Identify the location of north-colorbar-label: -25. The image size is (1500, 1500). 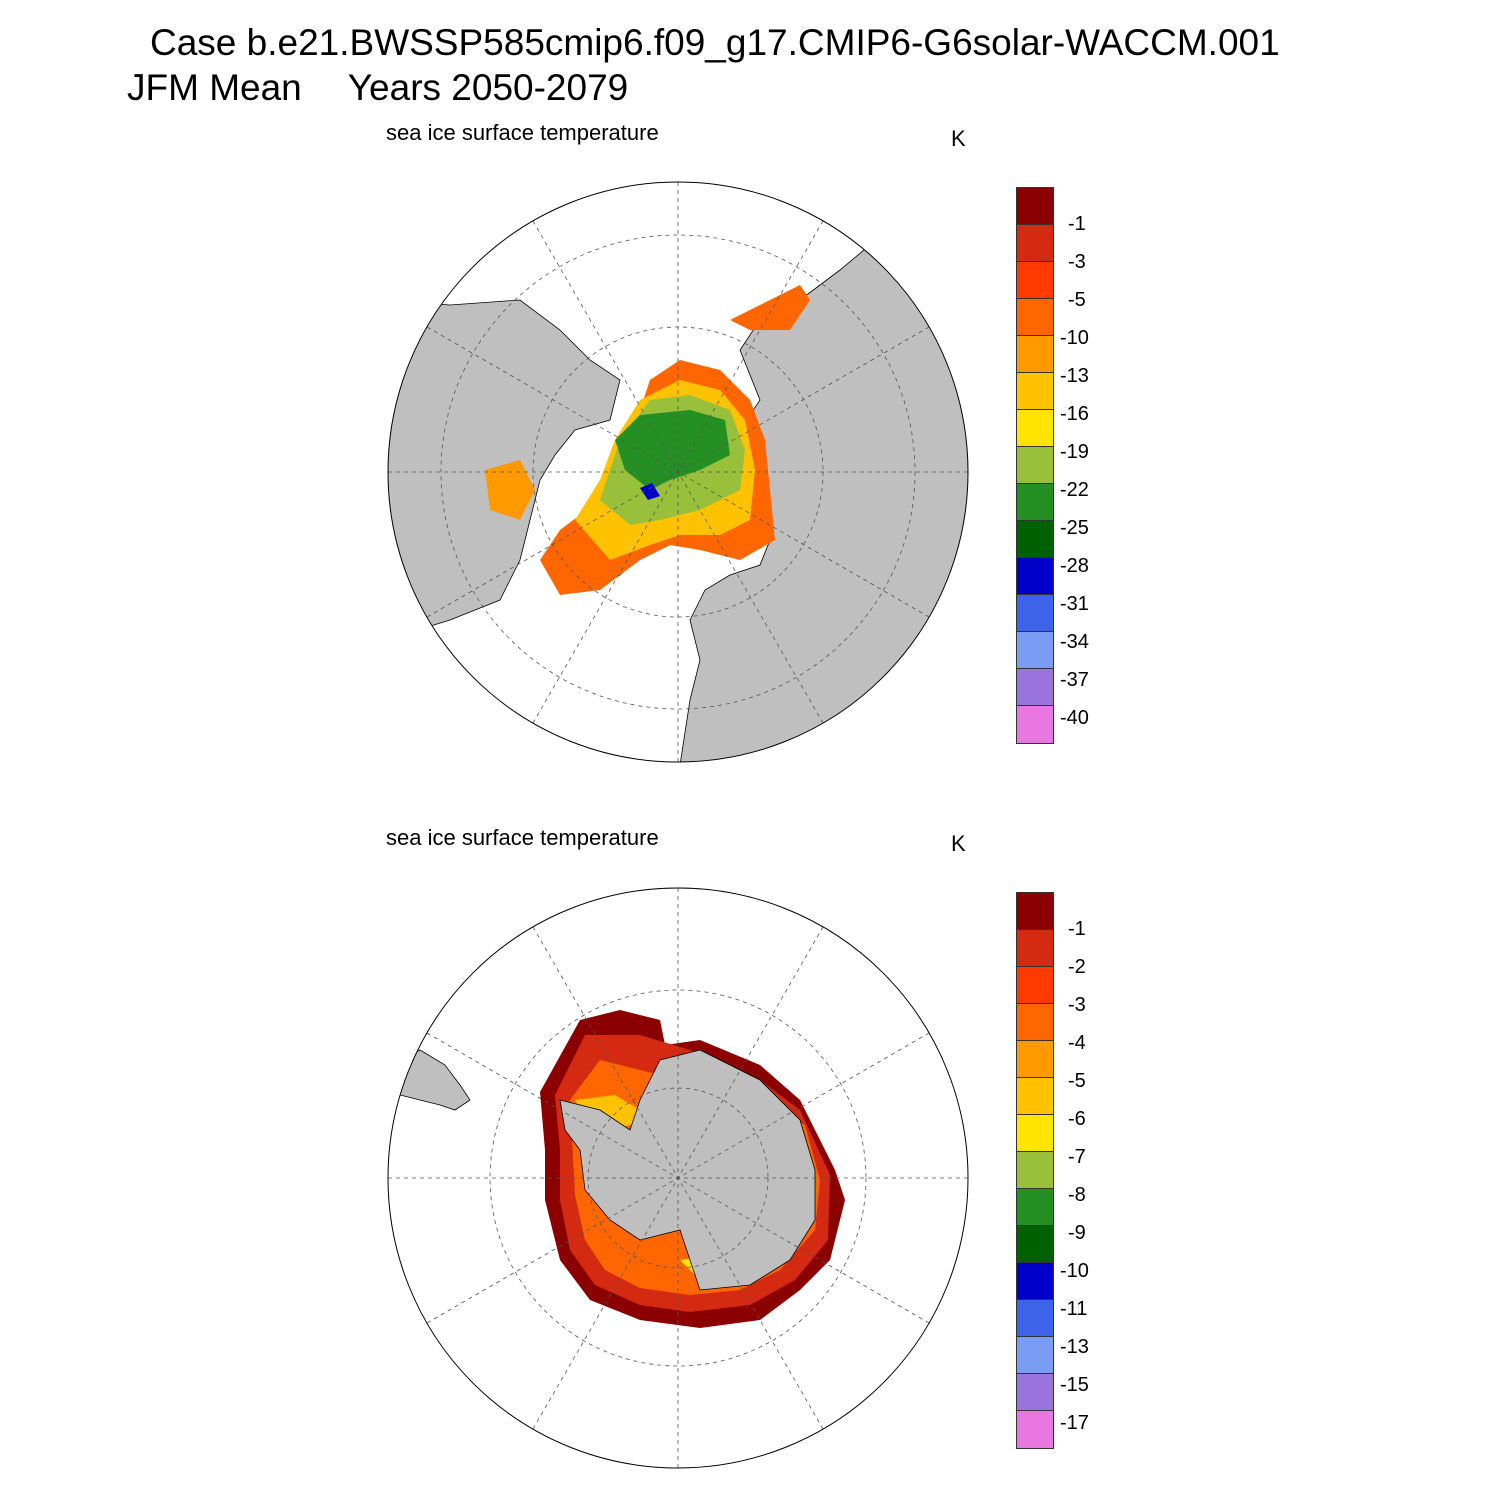
(1074, 528).